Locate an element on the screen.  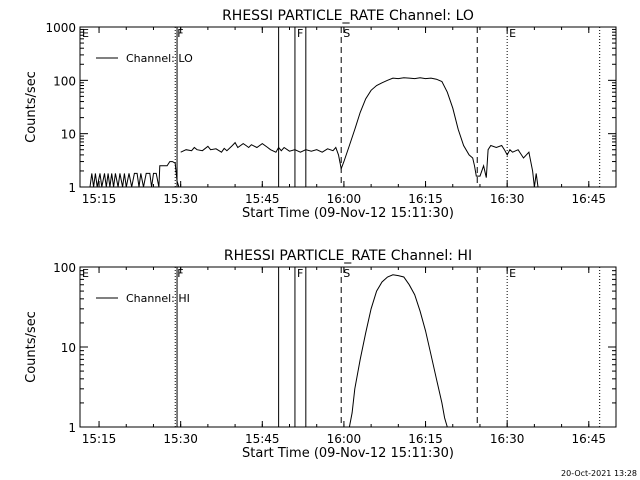
footer-timestamp: 20-Oct-2021 13:28 is located at coordinates (599, 473).